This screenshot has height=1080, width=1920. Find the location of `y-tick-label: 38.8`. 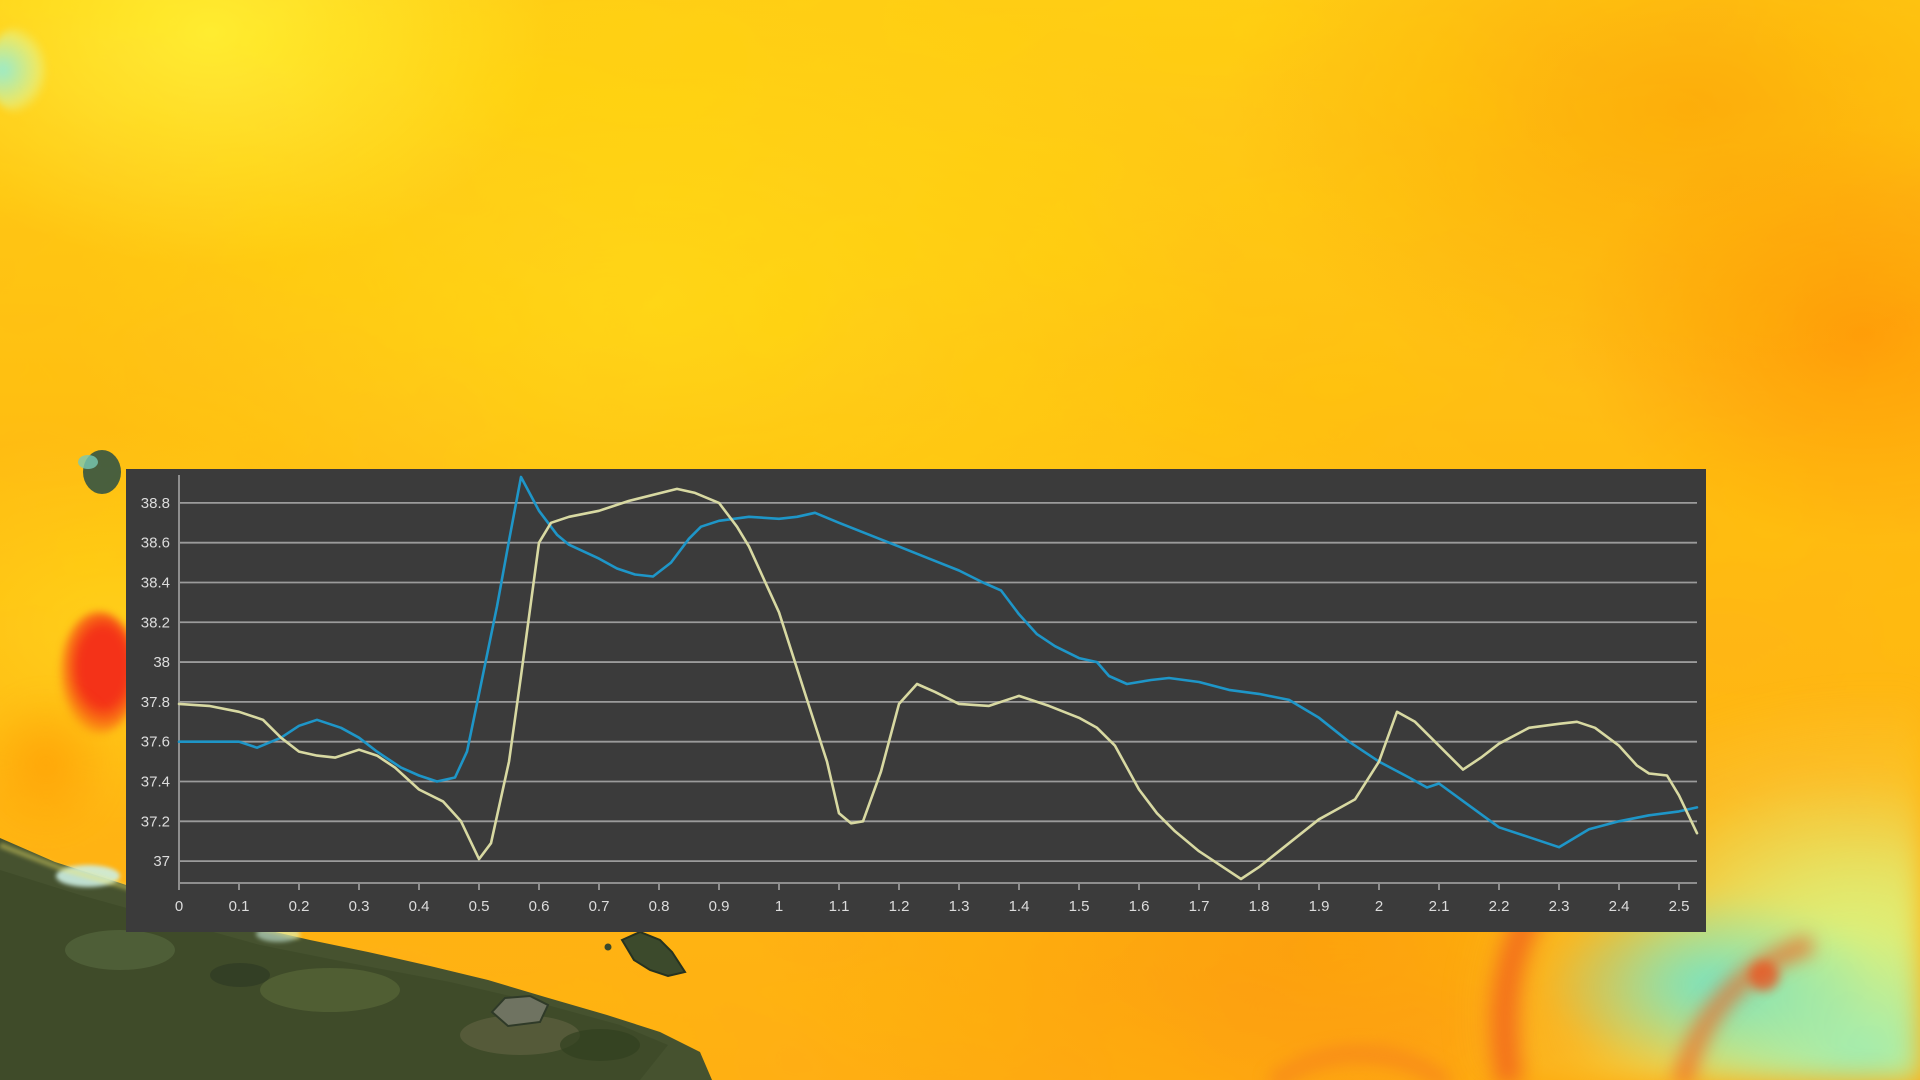

y-tick-label: 38.8 is located at coordinates (155, 503).